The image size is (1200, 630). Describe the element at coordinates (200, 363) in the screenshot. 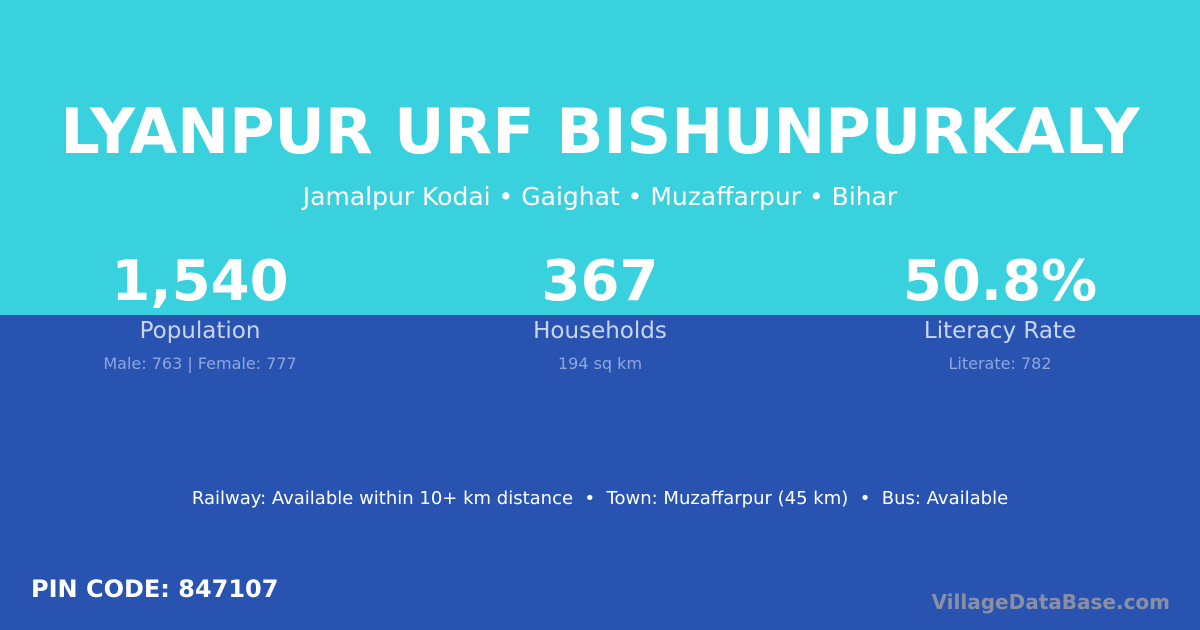

I see `stat-detail: Male: 763 | Female: 777` at that location.